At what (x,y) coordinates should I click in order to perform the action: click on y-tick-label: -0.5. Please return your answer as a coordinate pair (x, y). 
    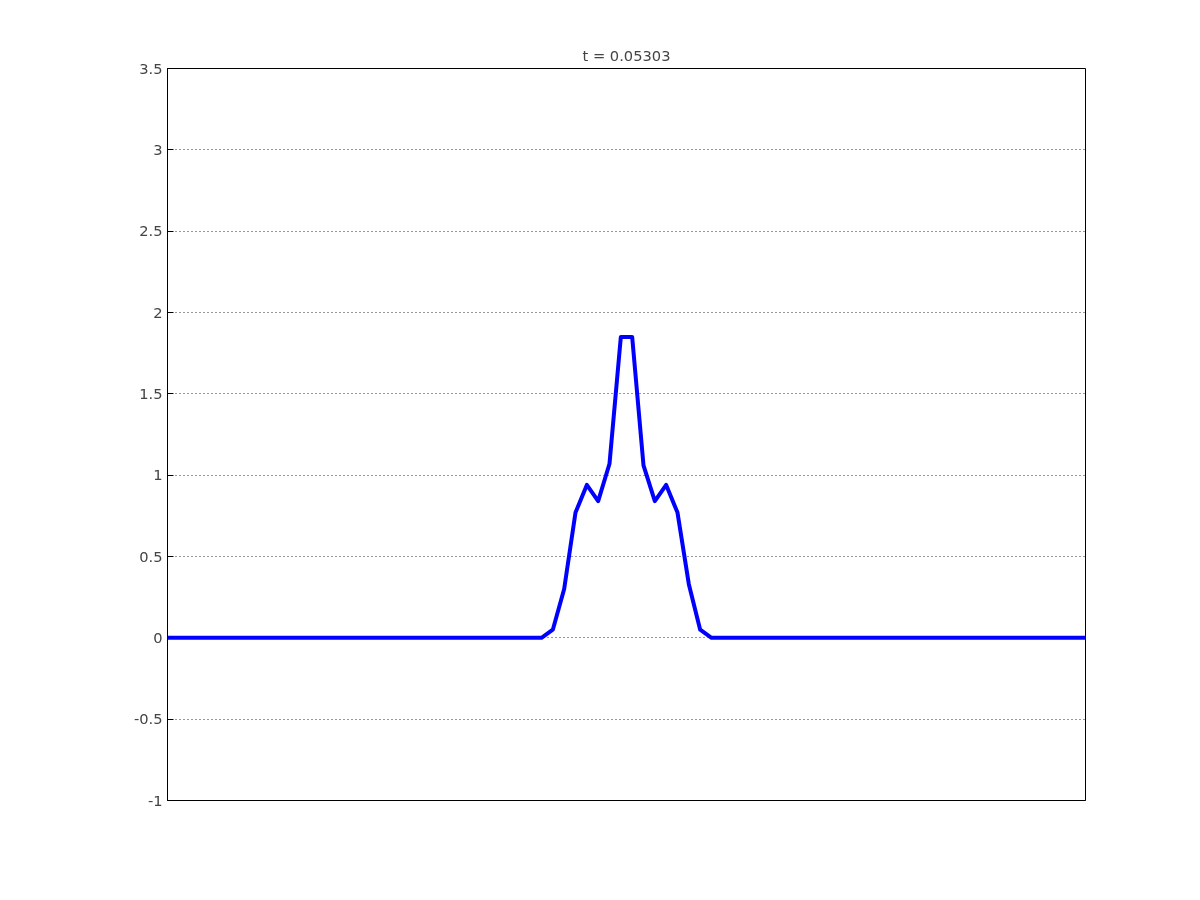
    Looking at the image, I should click on (148, 719).